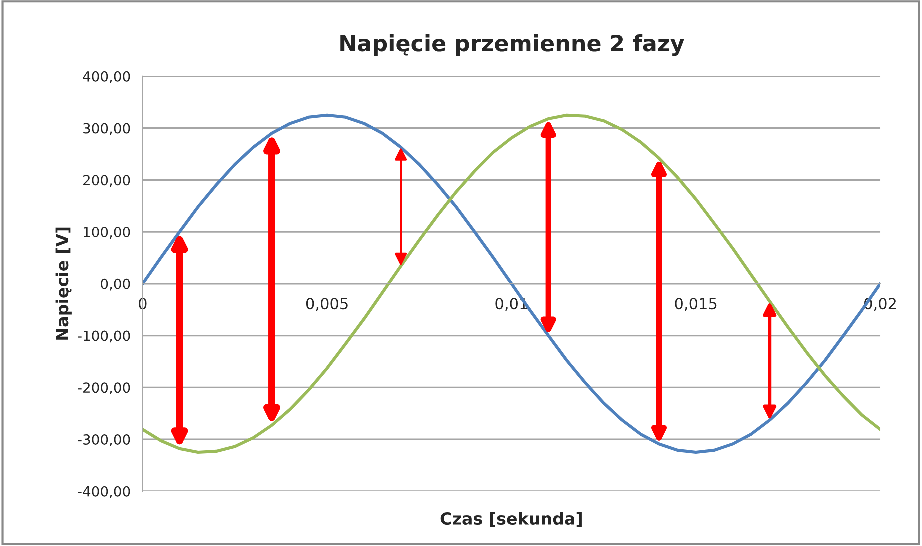 This screenshot has width=922, height=546. What do you see at coordinates (107, 181) in the screenshot?
I see `y-tick-label: 200,00` at bounding box center [107, 181].